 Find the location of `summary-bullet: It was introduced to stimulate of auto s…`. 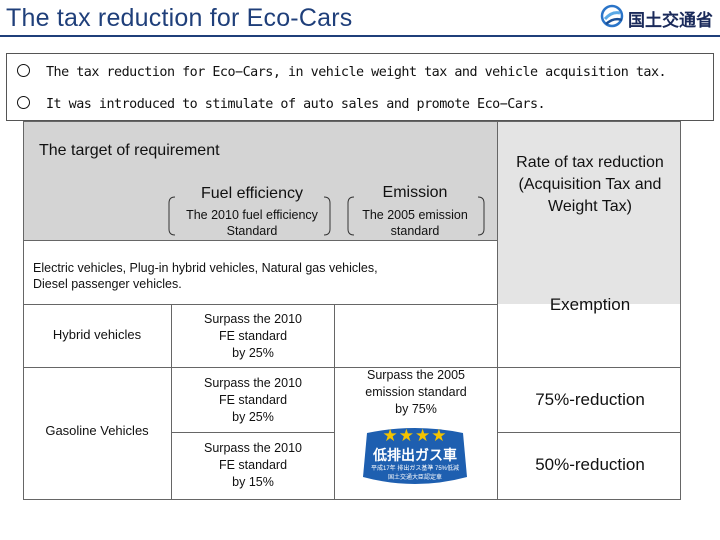

summary-bullet: It was introduced to stimulate of auto s… is located at coordinates (281, 104).